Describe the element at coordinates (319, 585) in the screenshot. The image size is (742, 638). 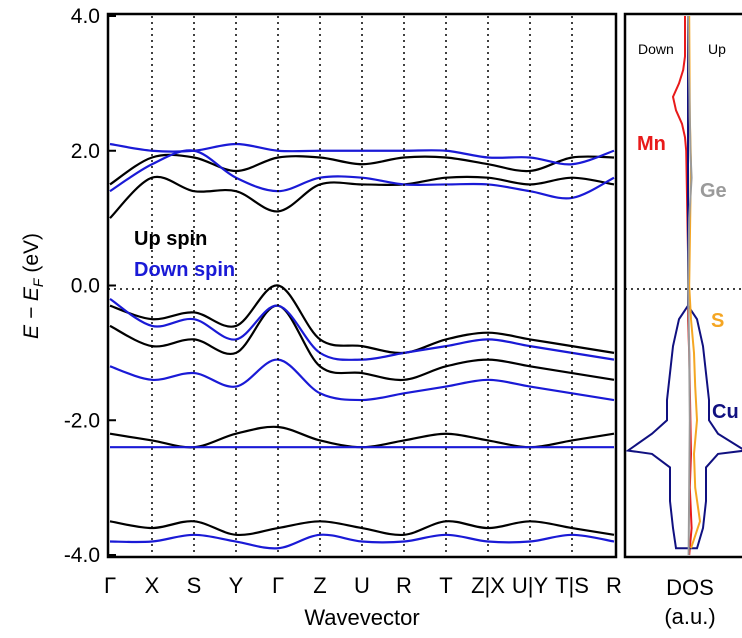
I see `x-tick-label: Z` at that location.